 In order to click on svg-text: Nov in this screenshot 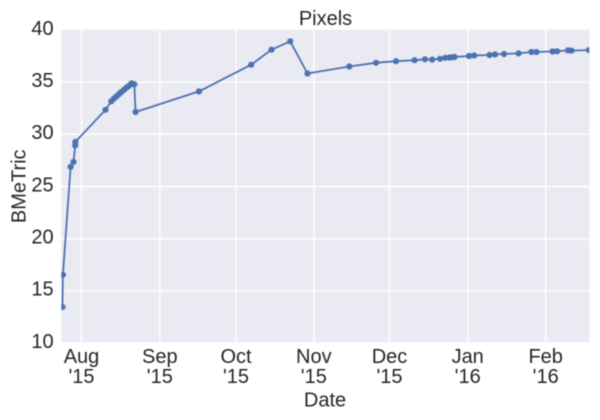, I will do `click(314, 357)`.